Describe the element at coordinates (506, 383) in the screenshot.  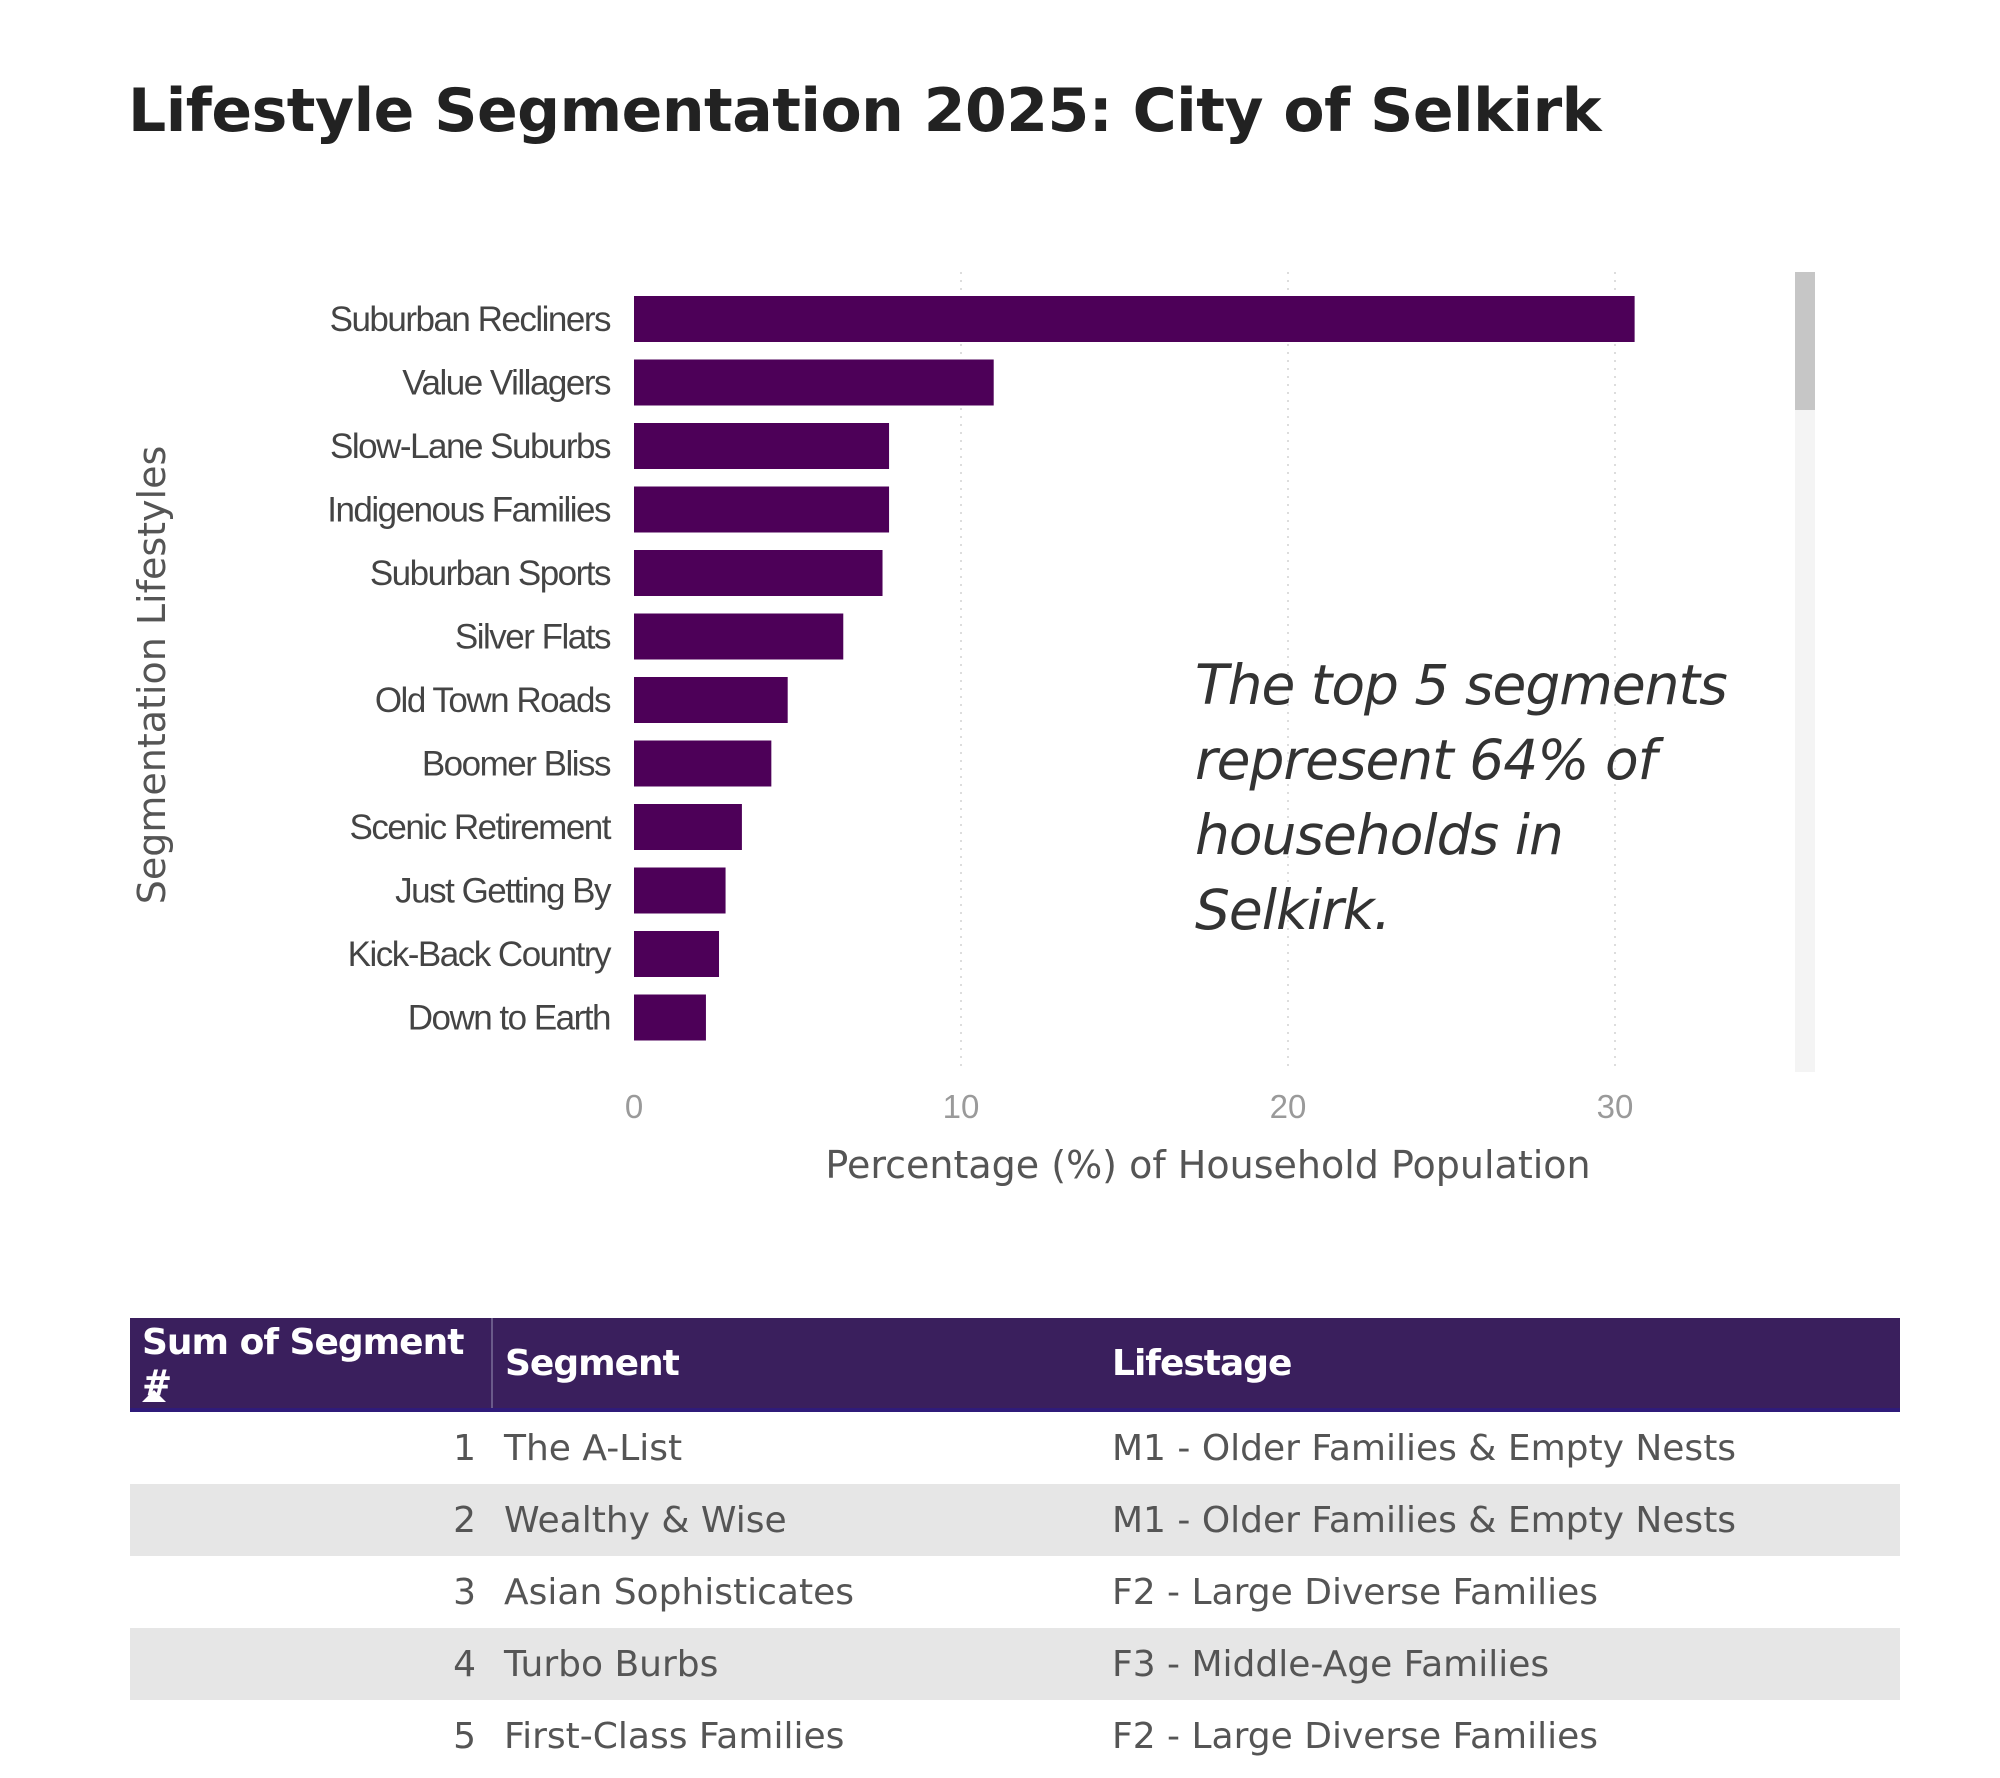
I see `category-label: Value Villagers` at that location.